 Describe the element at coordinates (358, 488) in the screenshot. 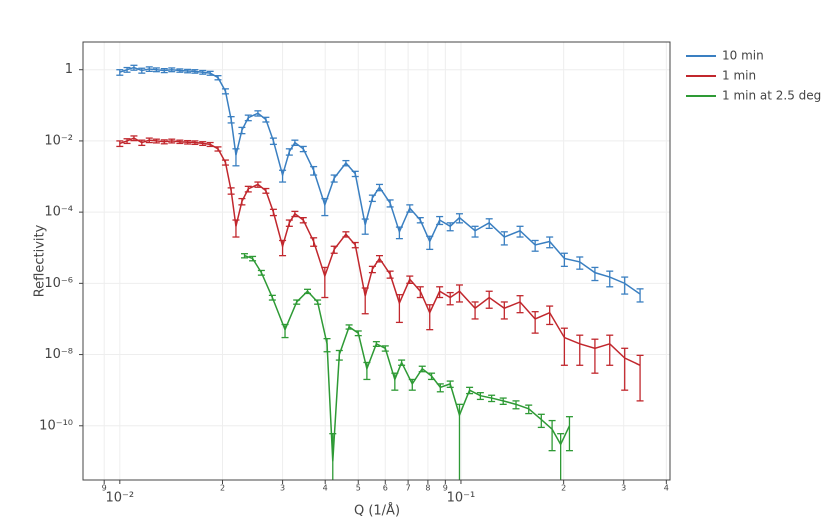

I see `x-tick-label: 5` at that location.